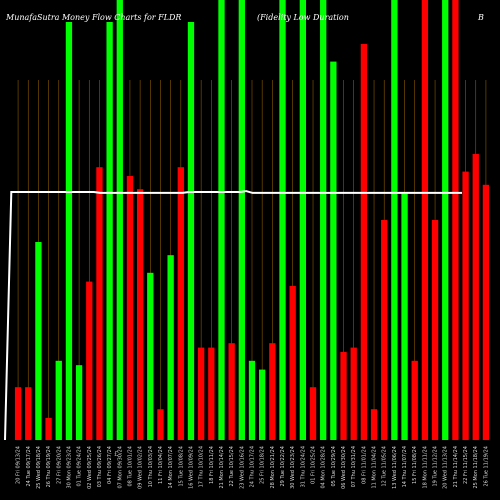 The image size is (500, 500). Describe the element at coordinates (364, 465) in the screenshot. I see `x-tick-label: 08 Fri 11/01/24` at that location.